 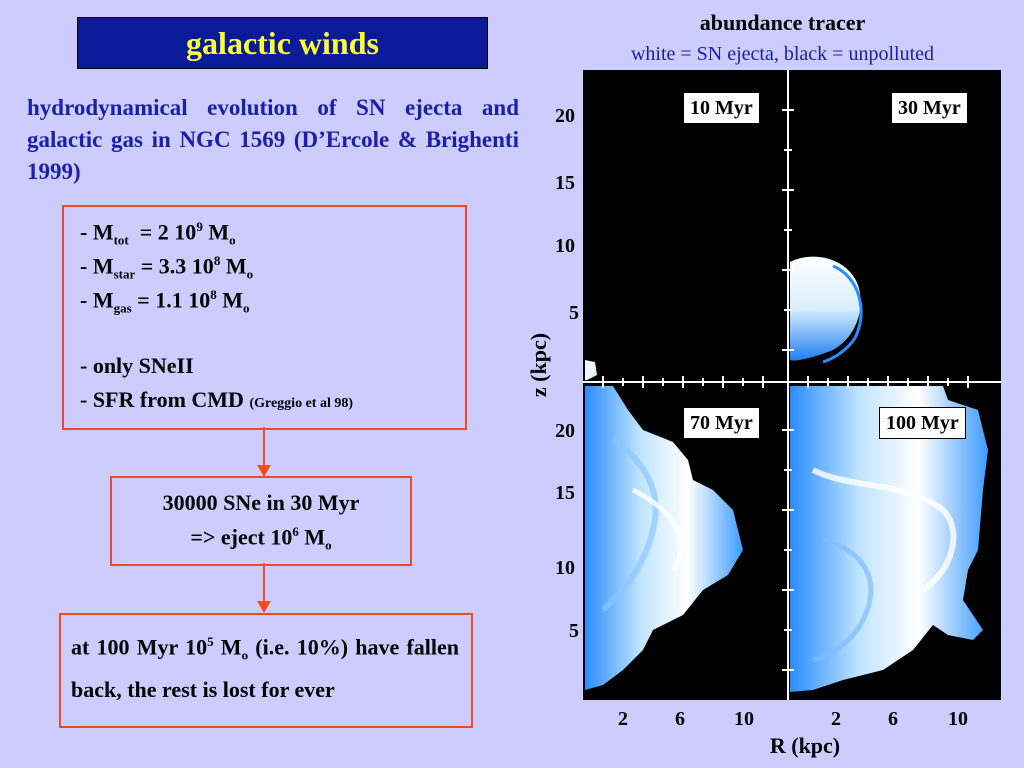 What do you see at coordinates (721, 108) in the screenshot?
I see `panel-label-10myr: 10 Myr` at bounding box center [721, 108].